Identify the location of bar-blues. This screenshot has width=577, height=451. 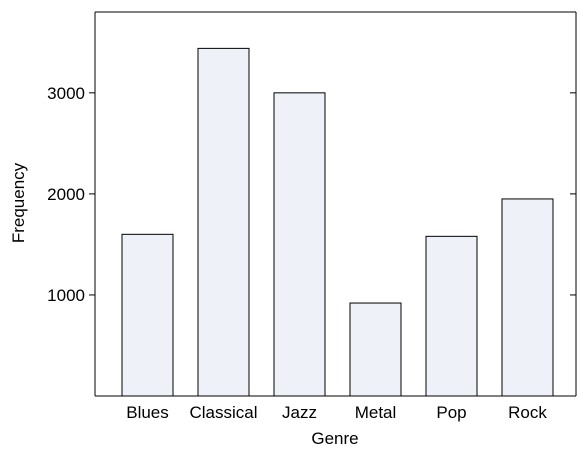
(147, 315).